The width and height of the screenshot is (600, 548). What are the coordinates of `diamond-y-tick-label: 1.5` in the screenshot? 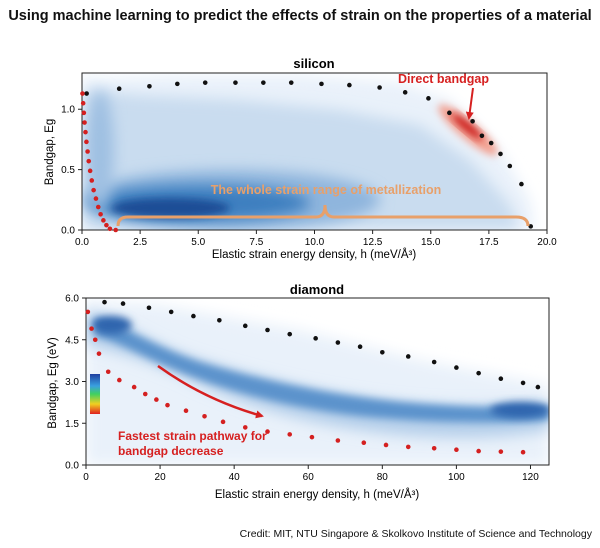 It's located at (72, 424).